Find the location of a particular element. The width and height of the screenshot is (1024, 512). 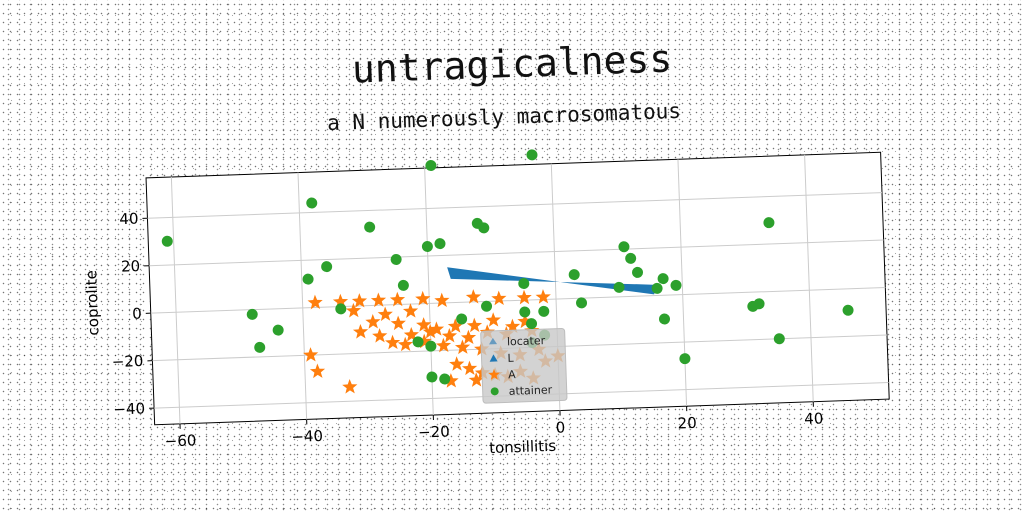

legend-marker-locater is located at coordinates (493, 341).